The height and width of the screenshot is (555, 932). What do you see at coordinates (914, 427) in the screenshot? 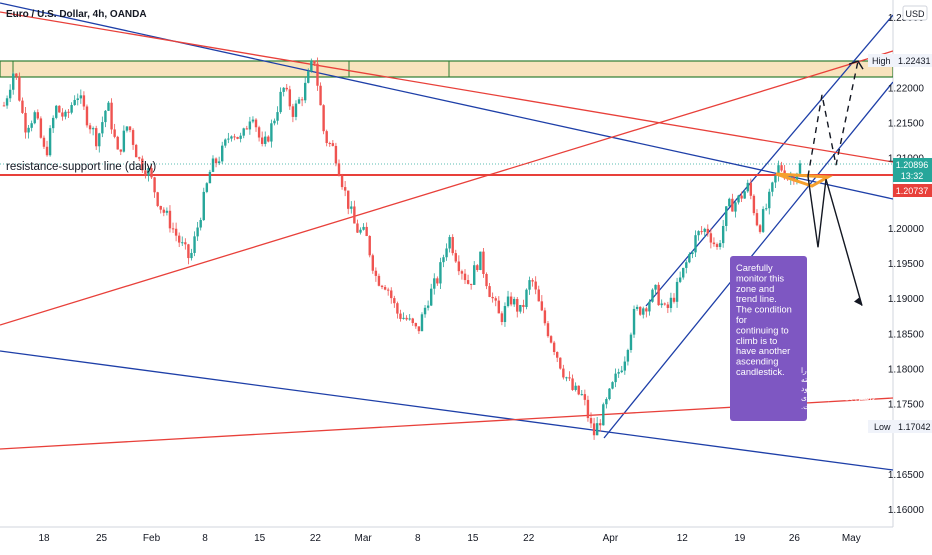
I see `low-tag-value: 1.17042` at bounding box center [914, 427].